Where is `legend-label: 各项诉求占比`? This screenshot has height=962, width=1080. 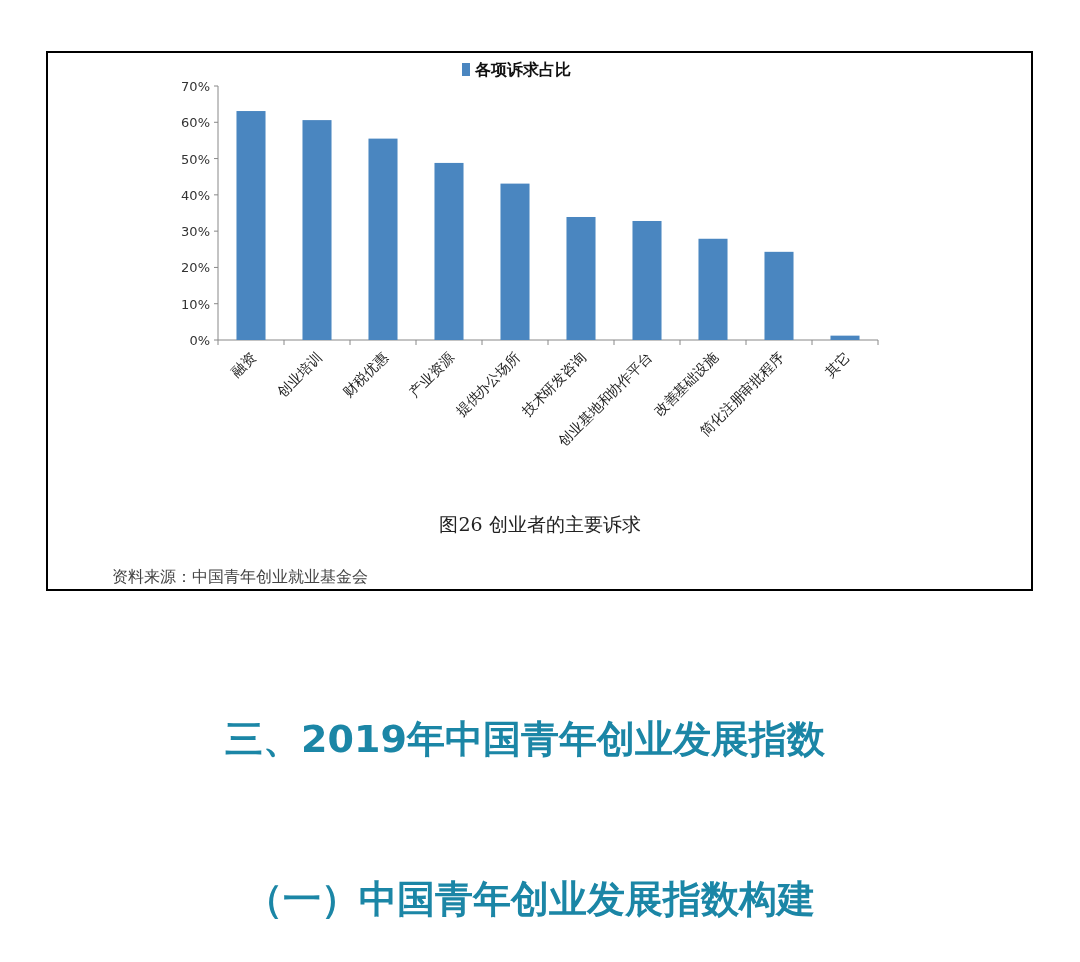
legend-label: 各项诉求占比 is located at coordinates (522, 69).